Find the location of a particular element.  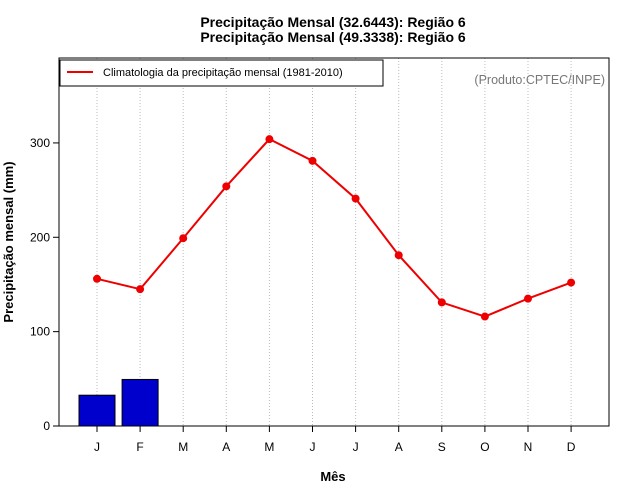

x-tick-label-8: A is located at coordinates (399, 447).